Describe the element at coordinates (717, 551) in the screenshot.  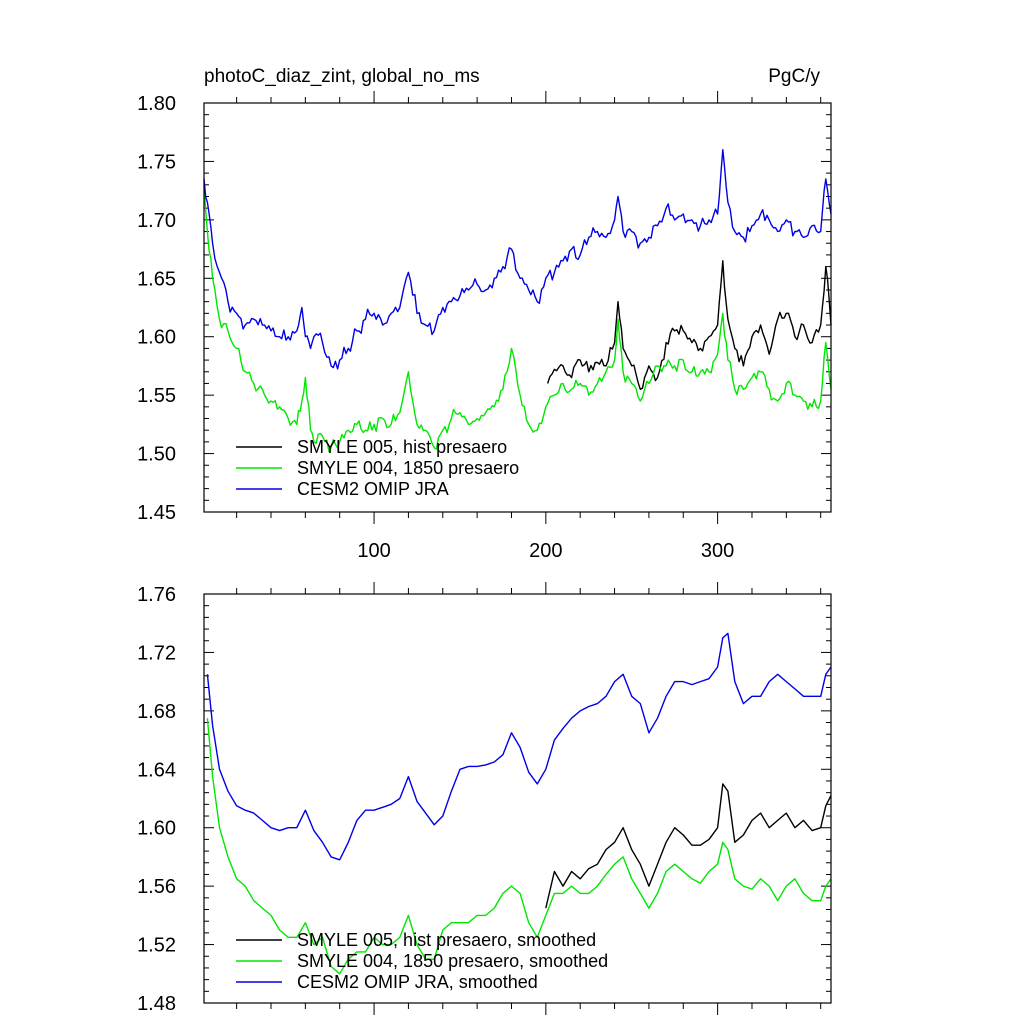
I see `x-tick-label: 300` at that location.